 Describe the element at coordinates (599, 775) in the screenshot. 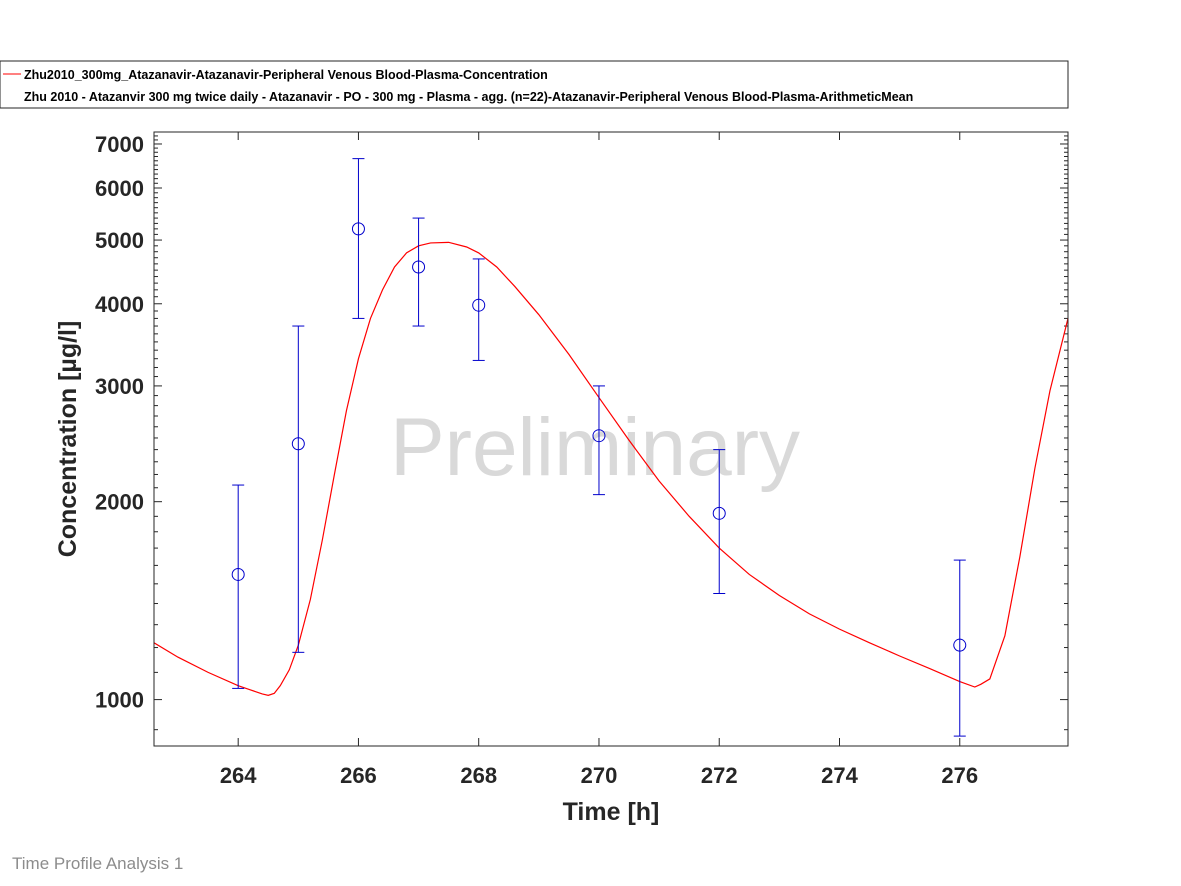

I see `x-tick-label: 270` at that location.